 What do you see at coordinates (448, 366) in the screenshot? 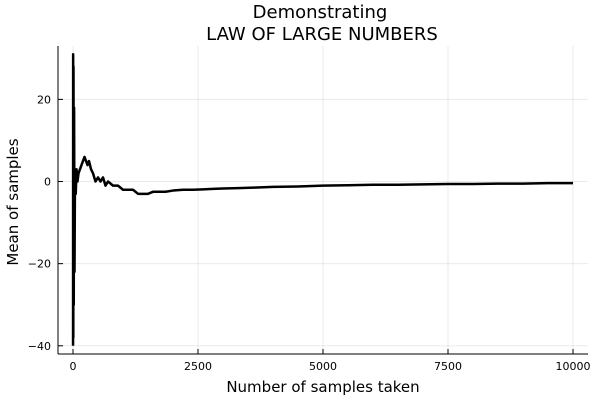
I see `x-tick-label: 7500` at bounding box center [448, 366].